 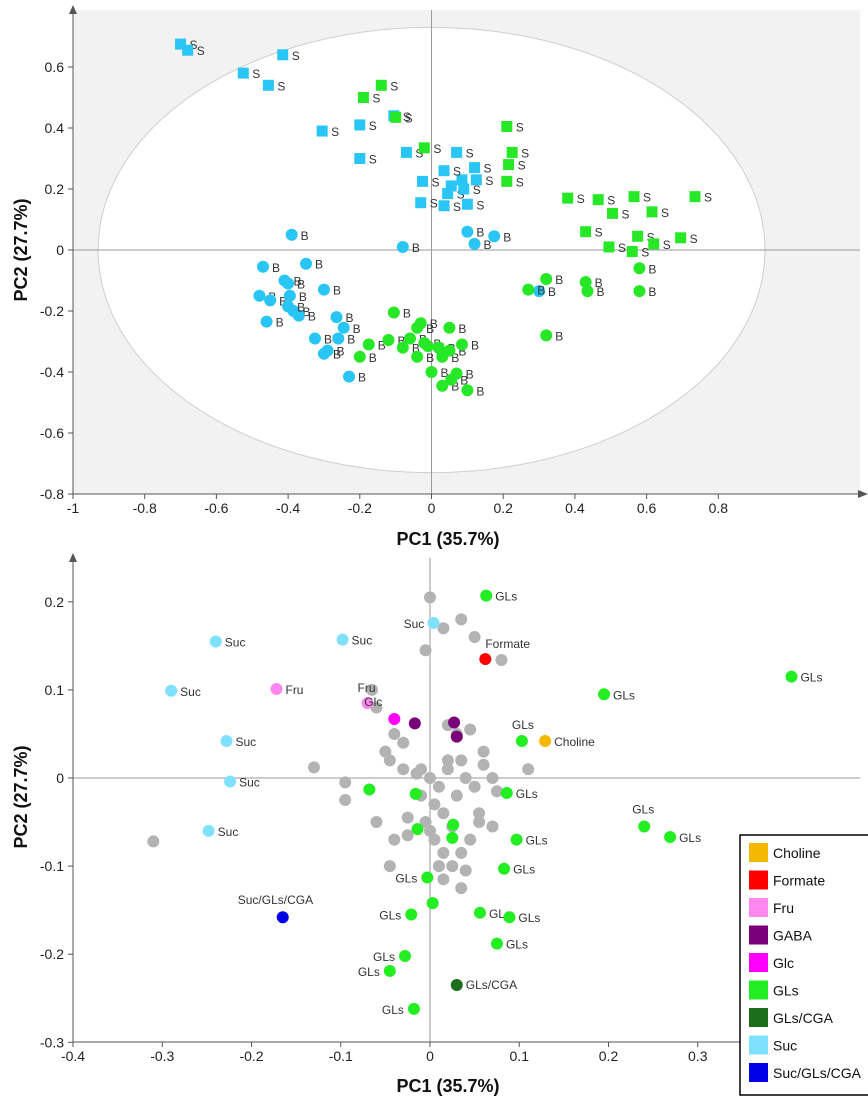 What do you see at coordinates (545, 740) in the screenshot?
I see `loading-point-choline` at bounding box center [545, 740].